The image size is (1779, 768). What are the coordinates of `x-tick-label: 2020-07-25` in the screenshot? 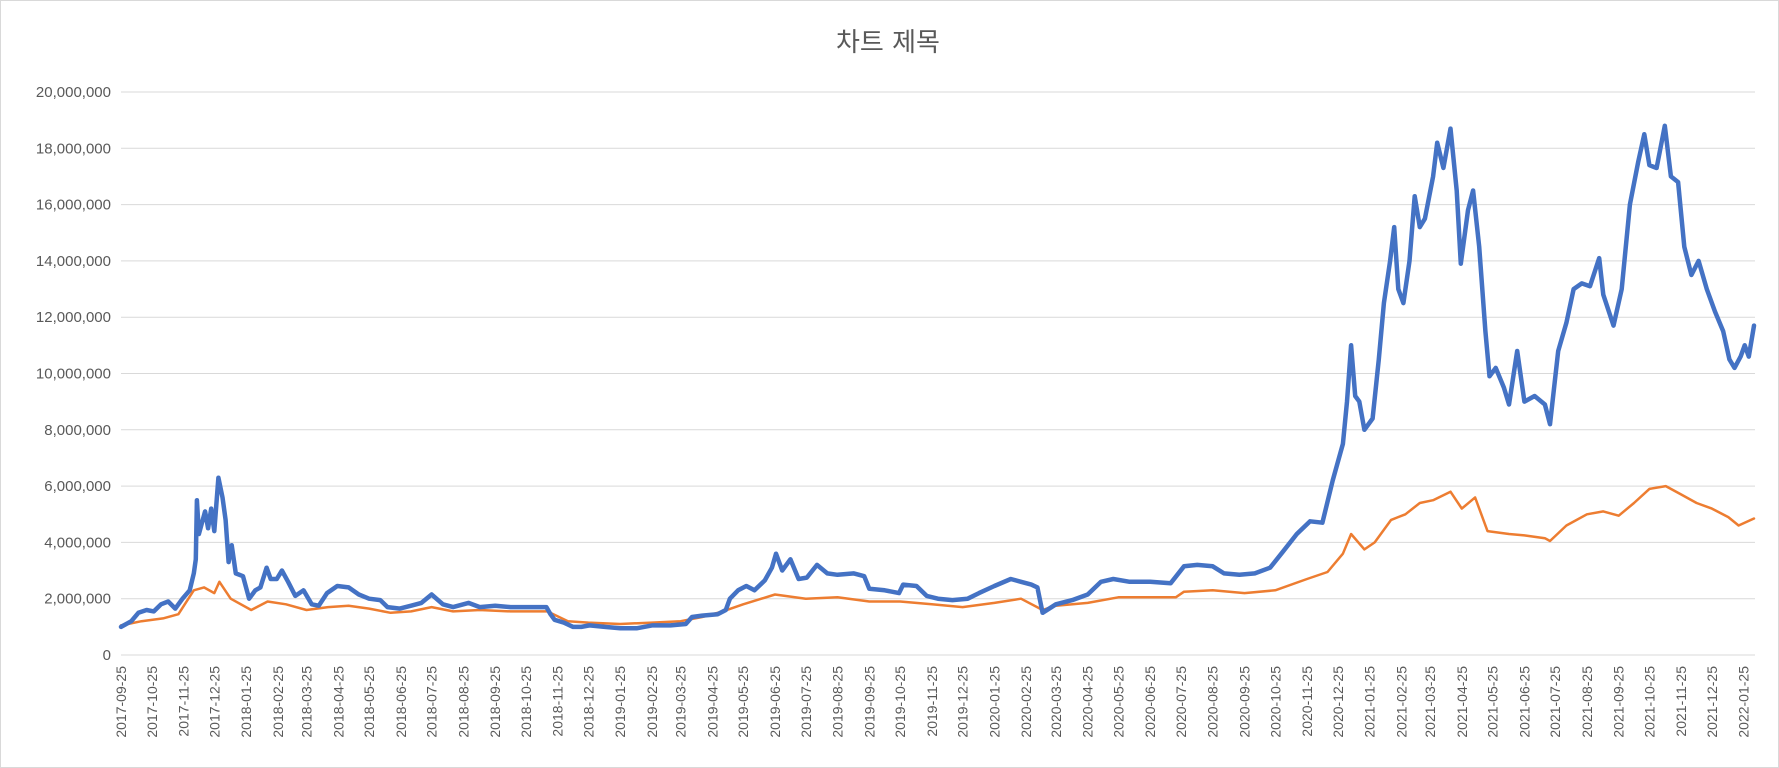 It's located at (1181, 702).